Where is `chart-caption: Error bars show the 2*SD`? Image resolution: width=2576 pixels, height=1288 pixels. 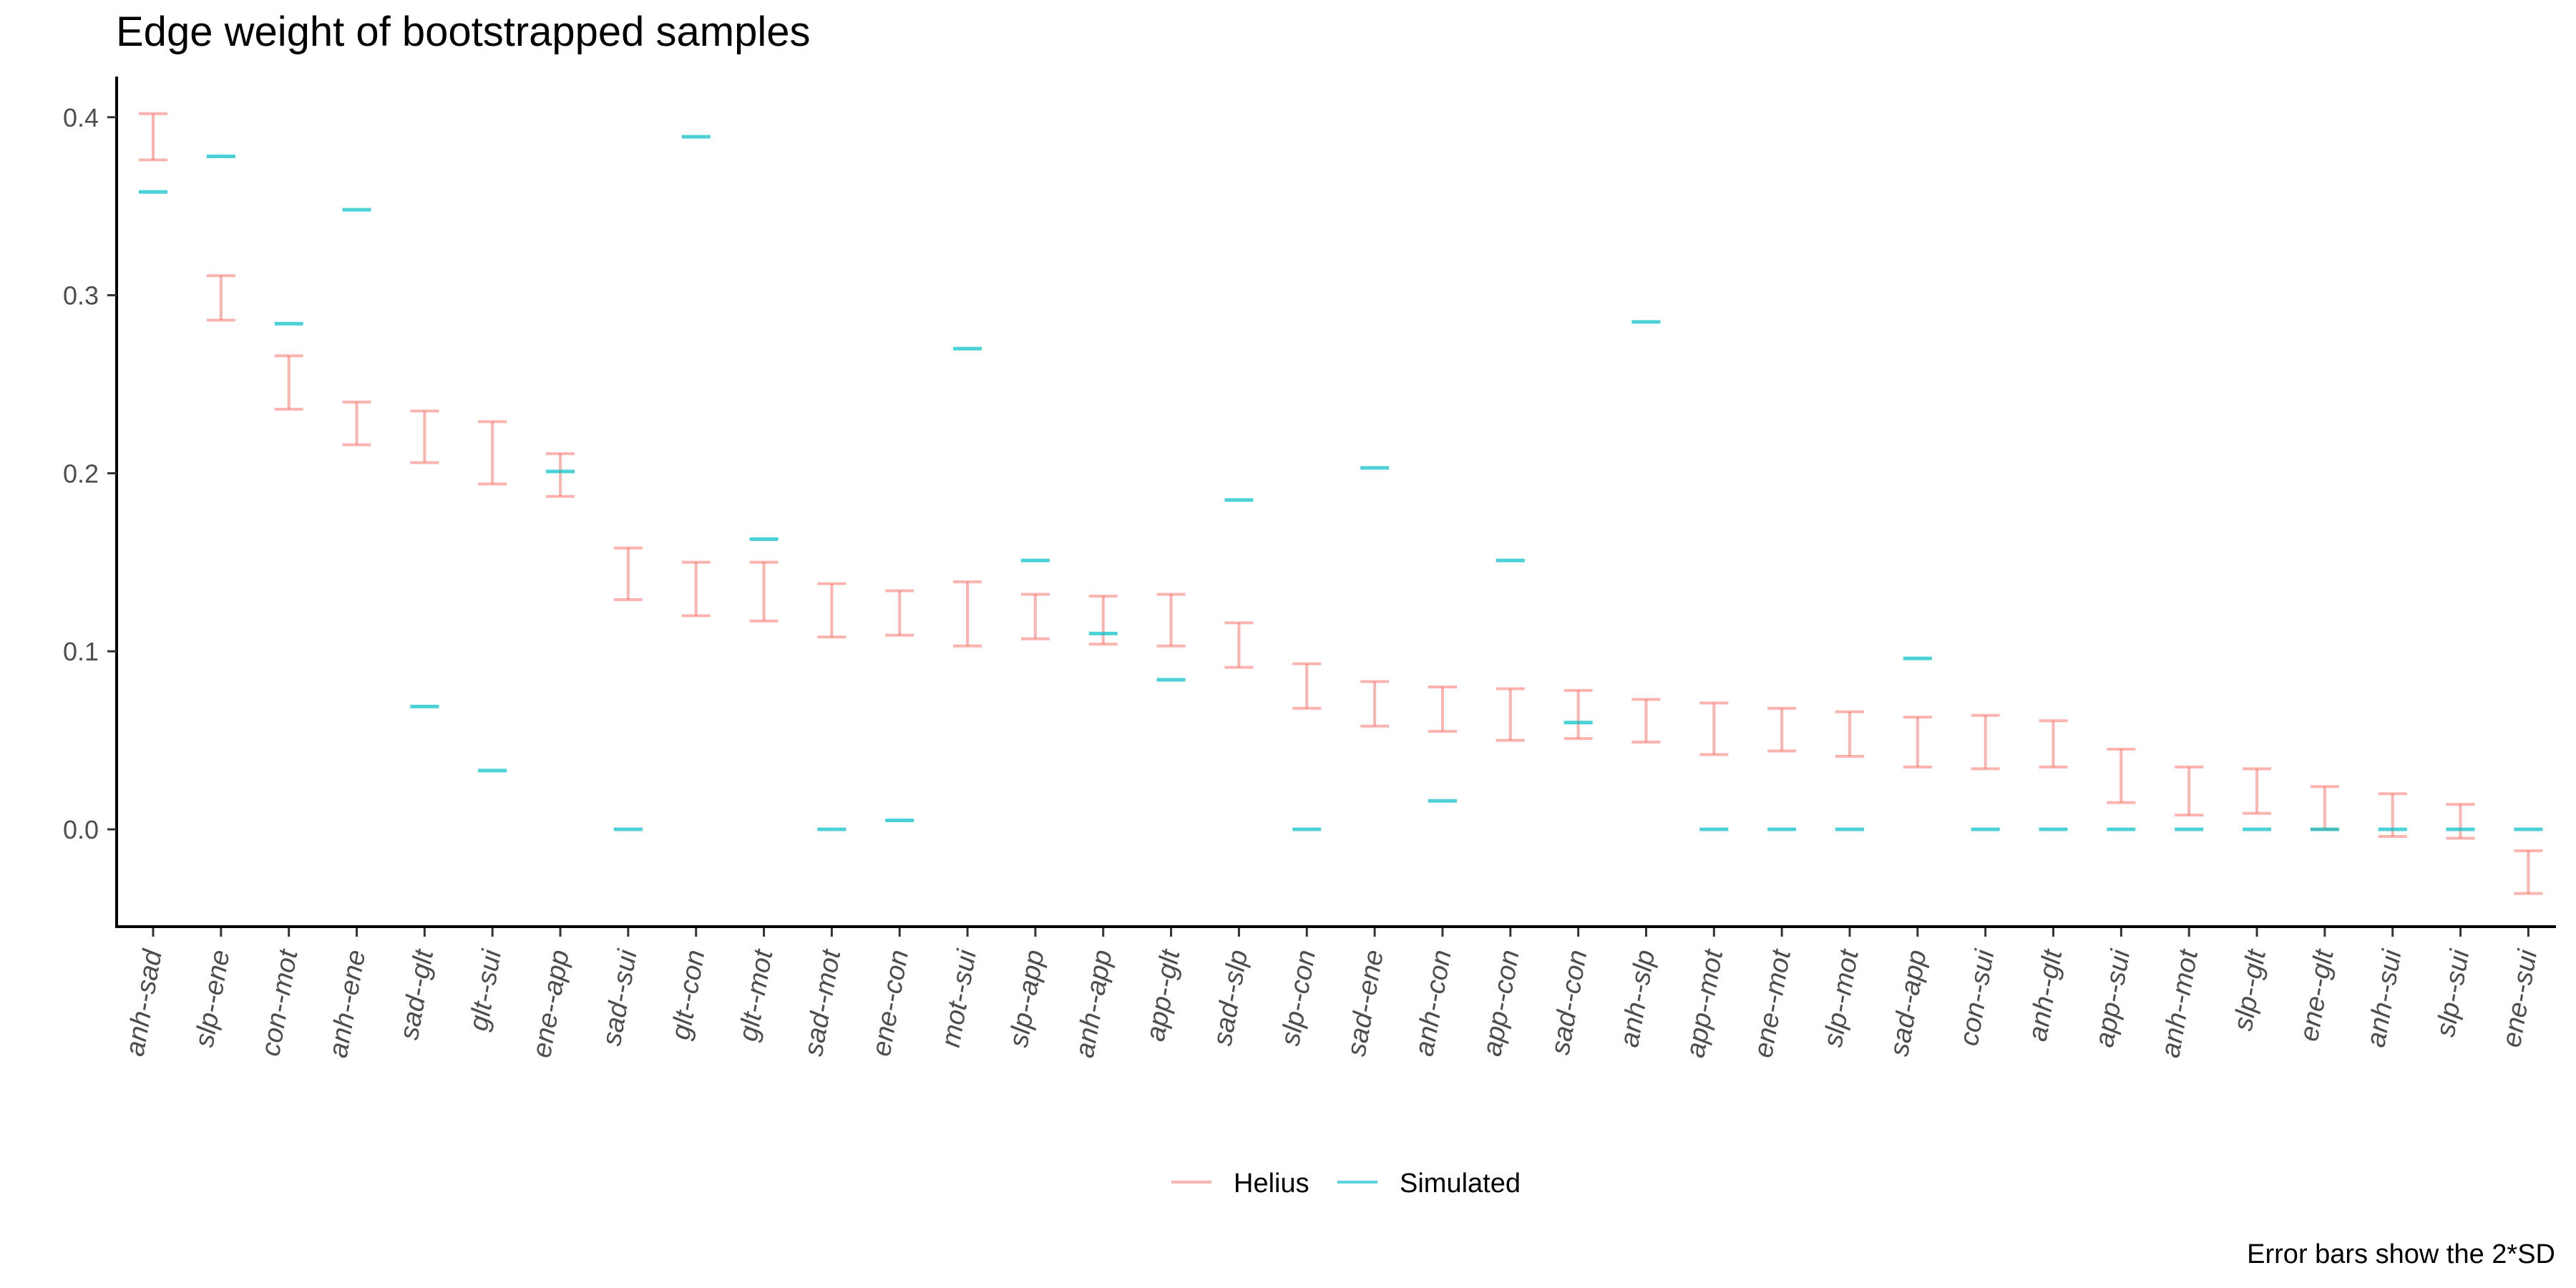 chart-caption: Error bars show the 2*SD is located at coordinates (2401, 1254).